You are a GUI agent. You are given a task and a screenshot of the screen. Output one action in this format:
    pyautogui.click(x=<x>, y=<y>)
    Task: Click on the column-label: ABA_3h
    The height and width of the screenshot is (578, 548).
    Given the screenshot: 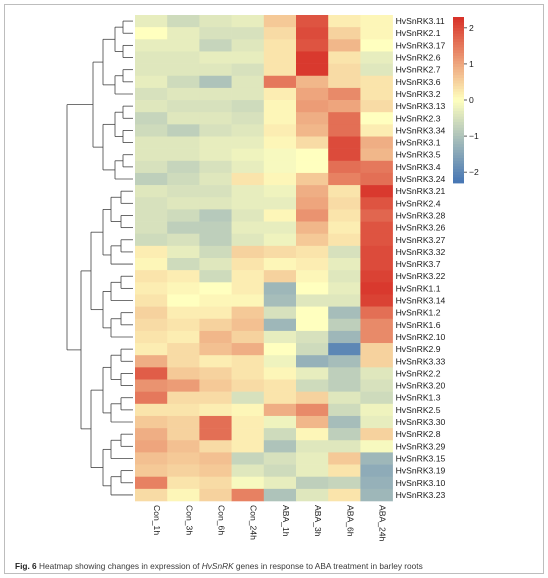 What is the action you would take?
    pyautogui.click(x=318, y=521)
    